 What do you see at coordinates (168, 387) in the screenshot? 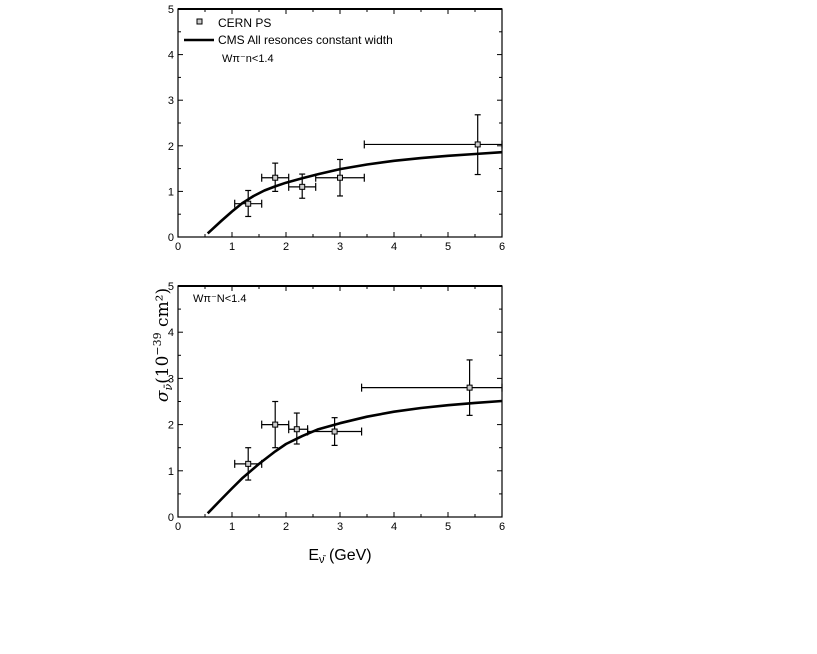
I see `y-axis-label-sub: ν̄` at bounding box center [168, 387].